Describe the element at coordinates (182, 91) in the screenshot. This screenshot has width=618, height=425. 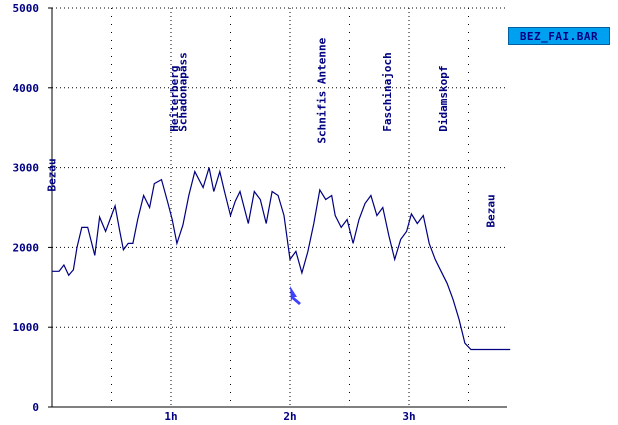
I see `waypoint-label: Schadonapass` at that location.